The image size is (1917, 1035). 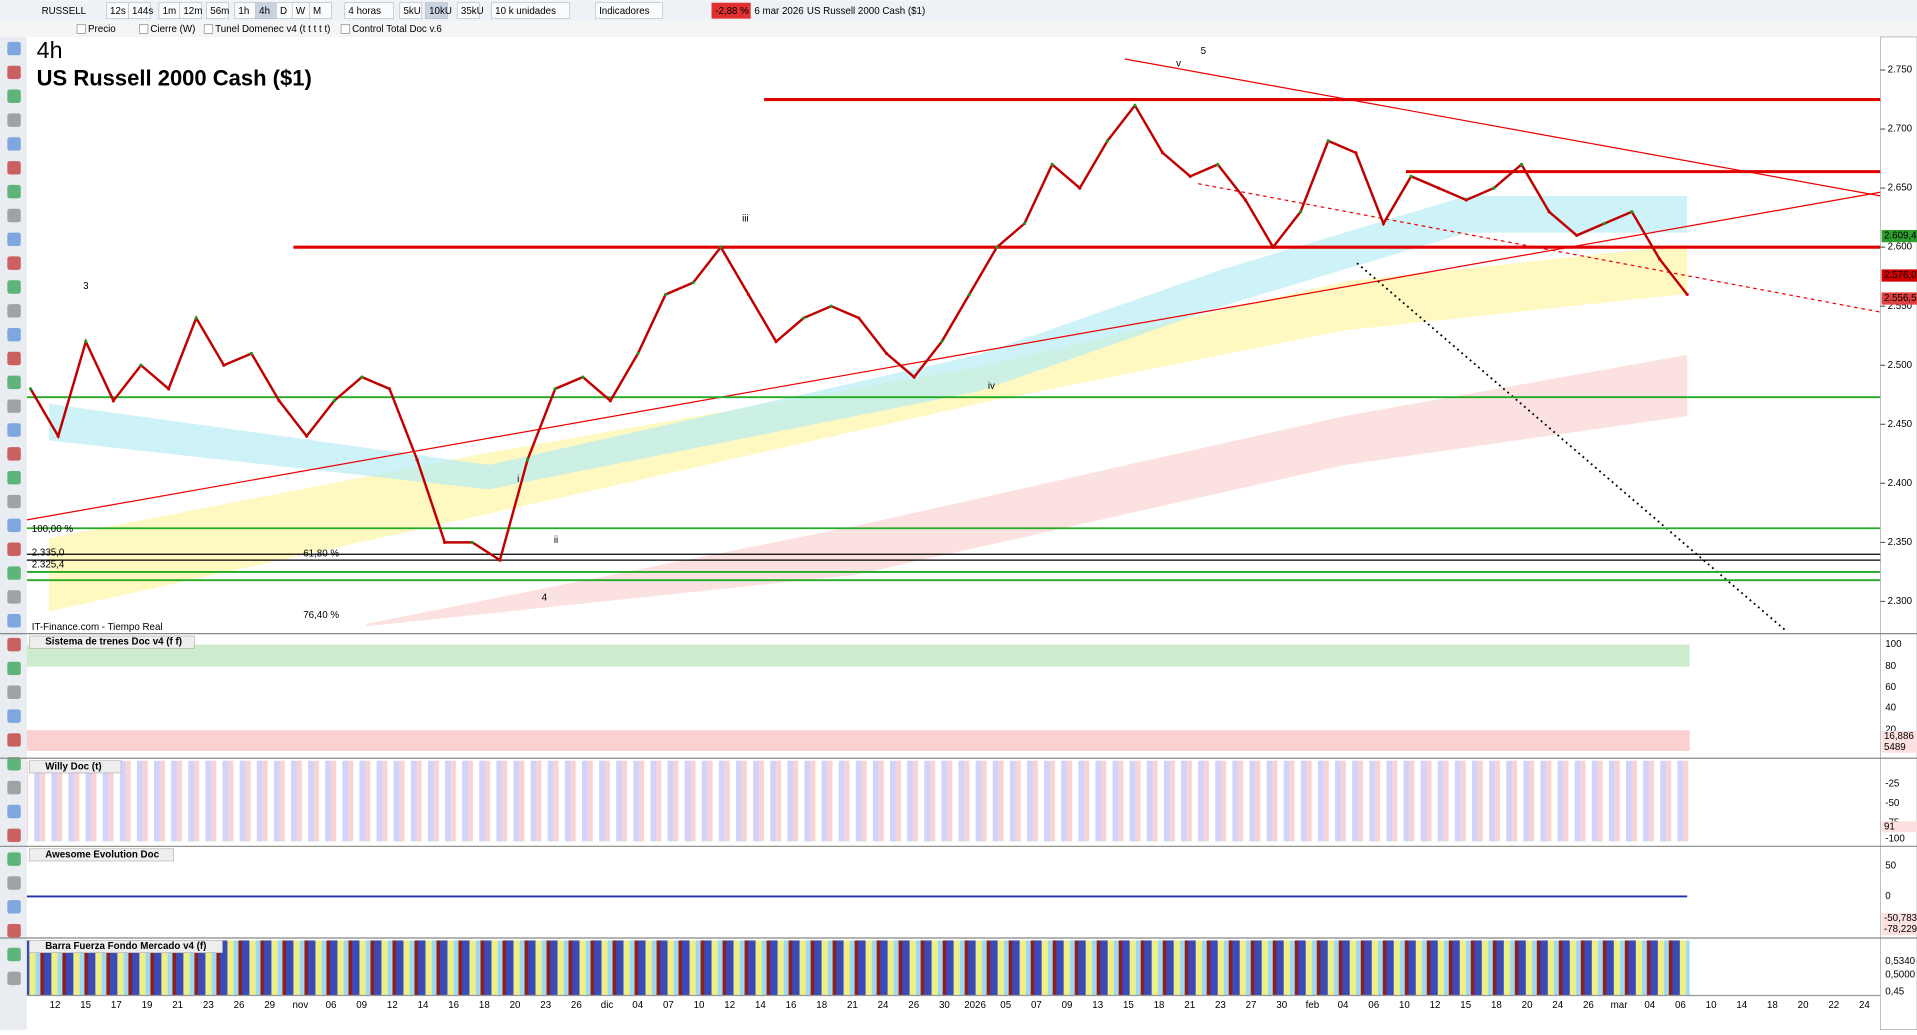 What do you see at coordinates (866, 11) in the screenshot?
I see `instrument: US Russell 2000 Cash ($1)` at bounding box center [866, 11].